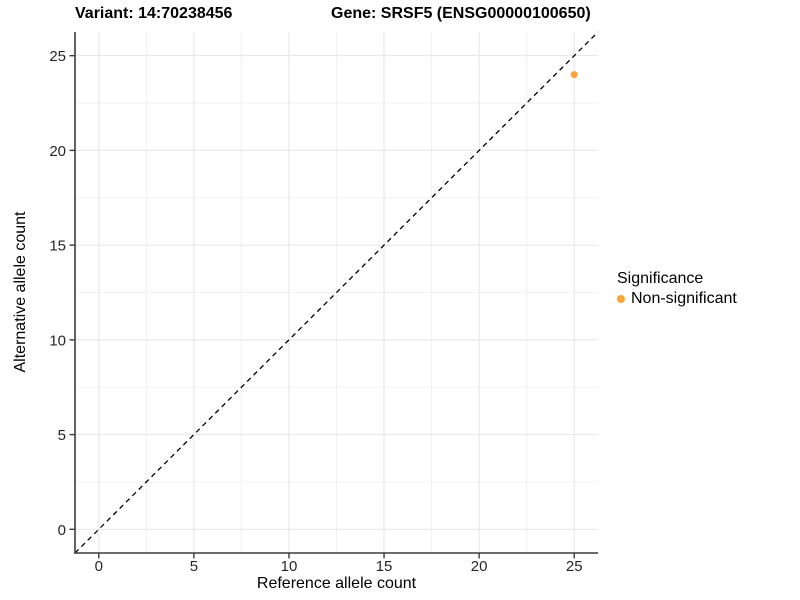 The image size is (800, 600). Describe the element at coordinates (57, 151) in the screenshot. I see `y-tick-label: 20` at that location.